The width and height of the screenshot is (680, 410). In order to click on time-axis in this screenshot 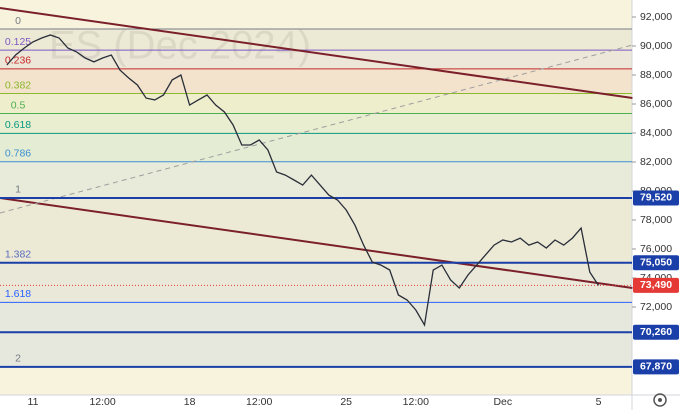, I will do `click(316, 402)`.